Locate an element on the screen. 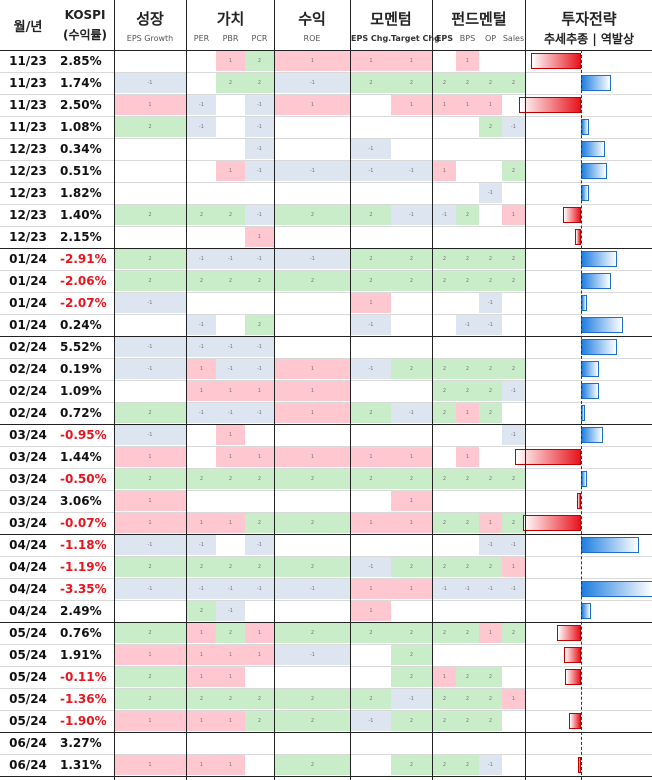 The width and height of the screenshot is (652, 780). target-chg-signal-cell: 1 is located at coordinates (411, 589).